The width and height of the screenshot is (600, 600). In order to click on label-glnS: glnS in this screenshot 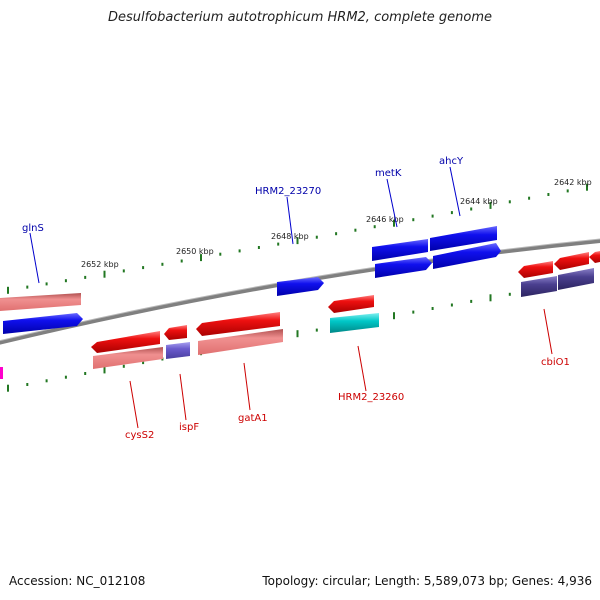, I will do `click(33, 228)`.